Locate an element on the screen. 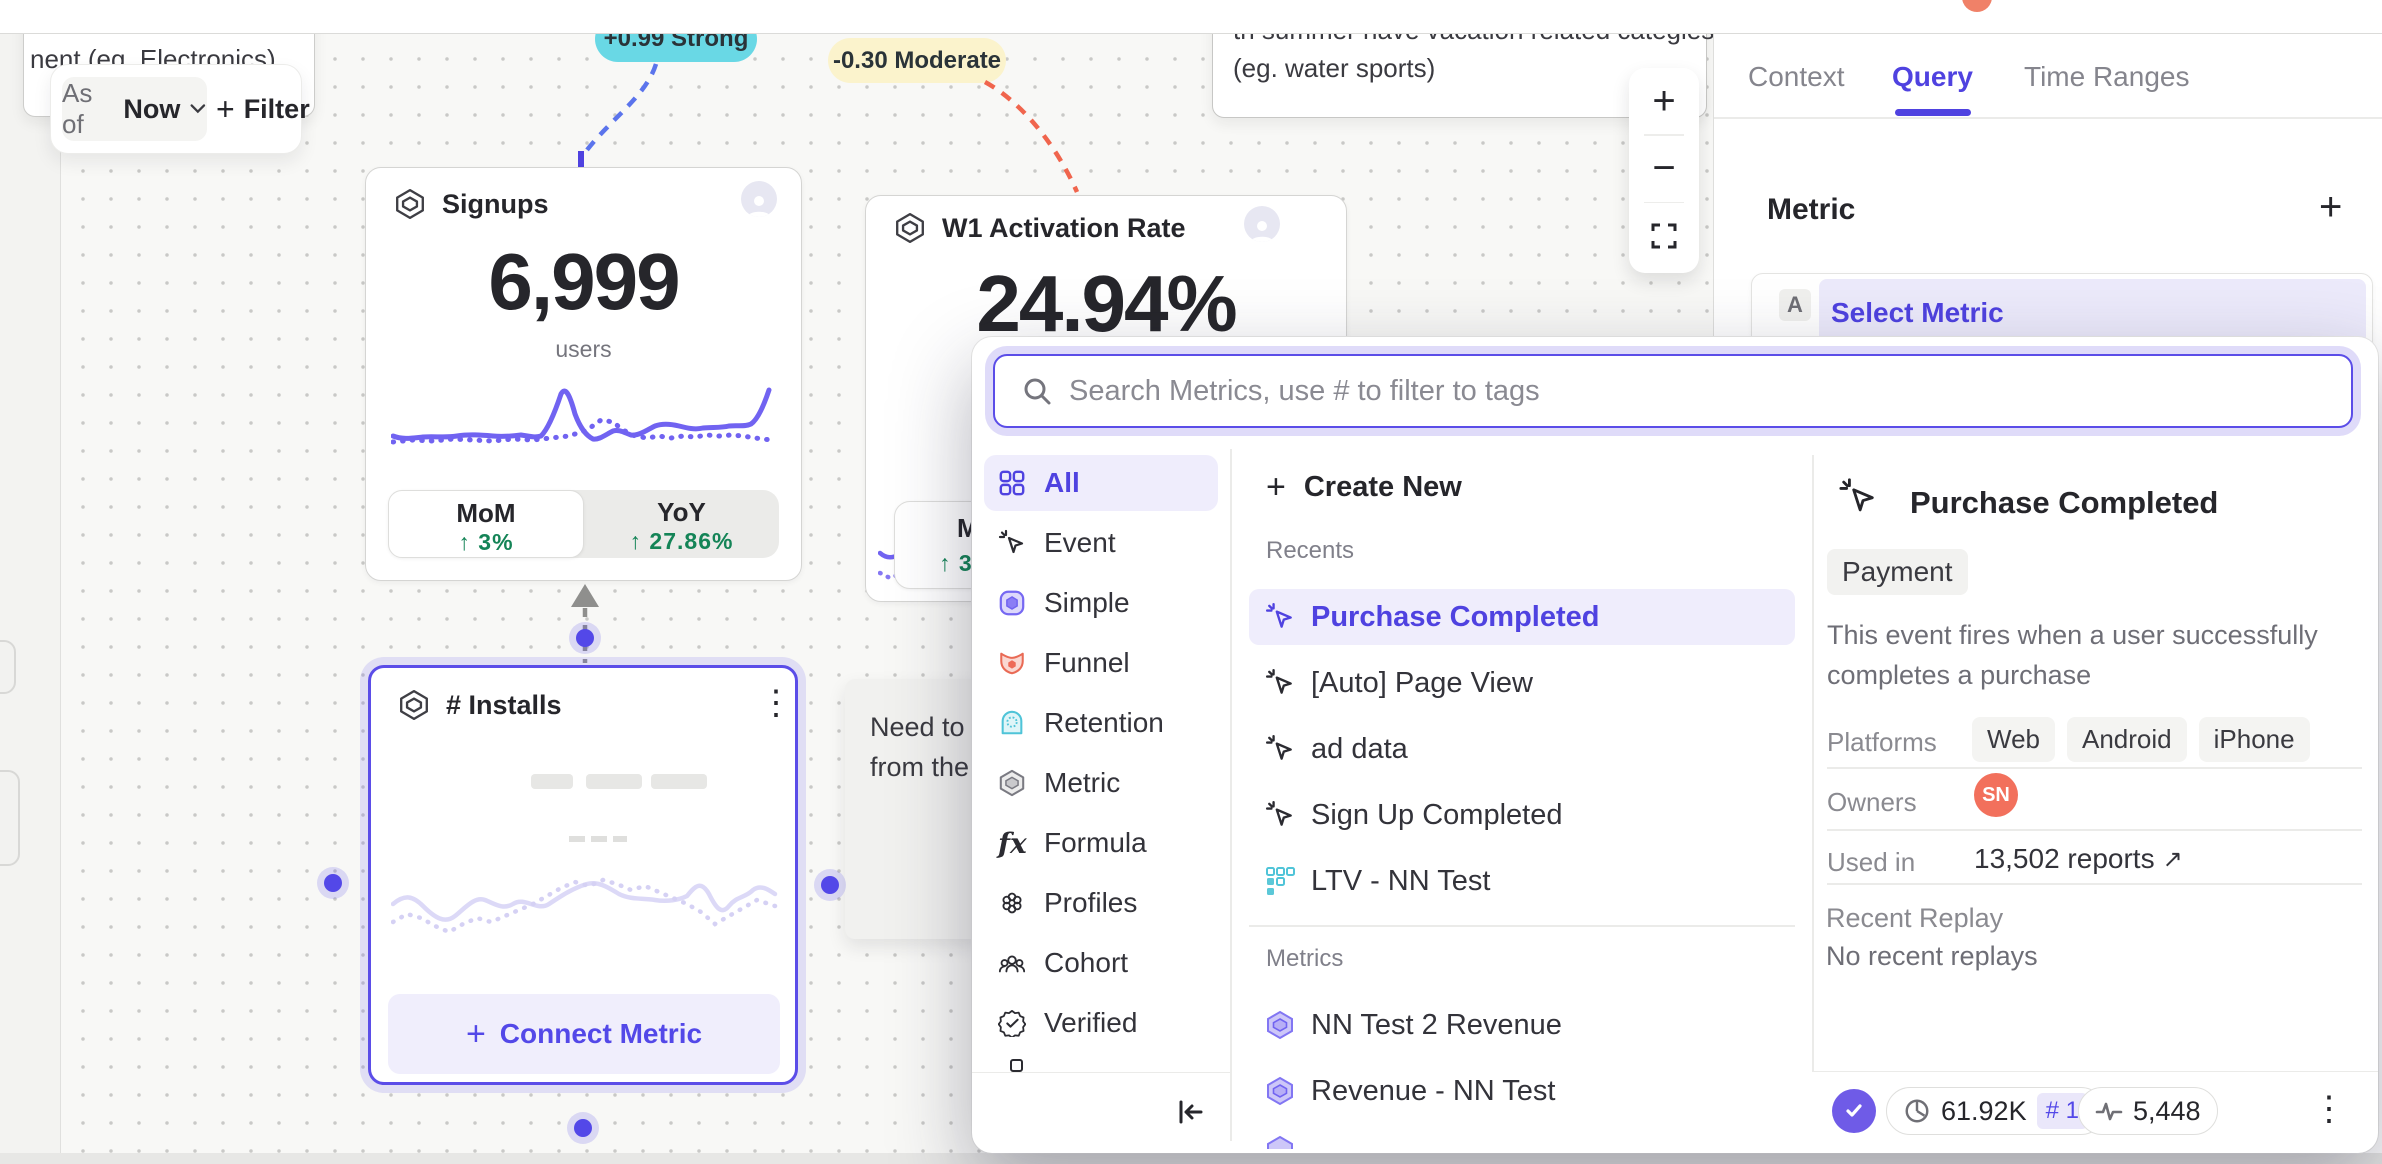 The image size is (2382, 1164). formula-icon: fx is located at coordinates (1012, 843).